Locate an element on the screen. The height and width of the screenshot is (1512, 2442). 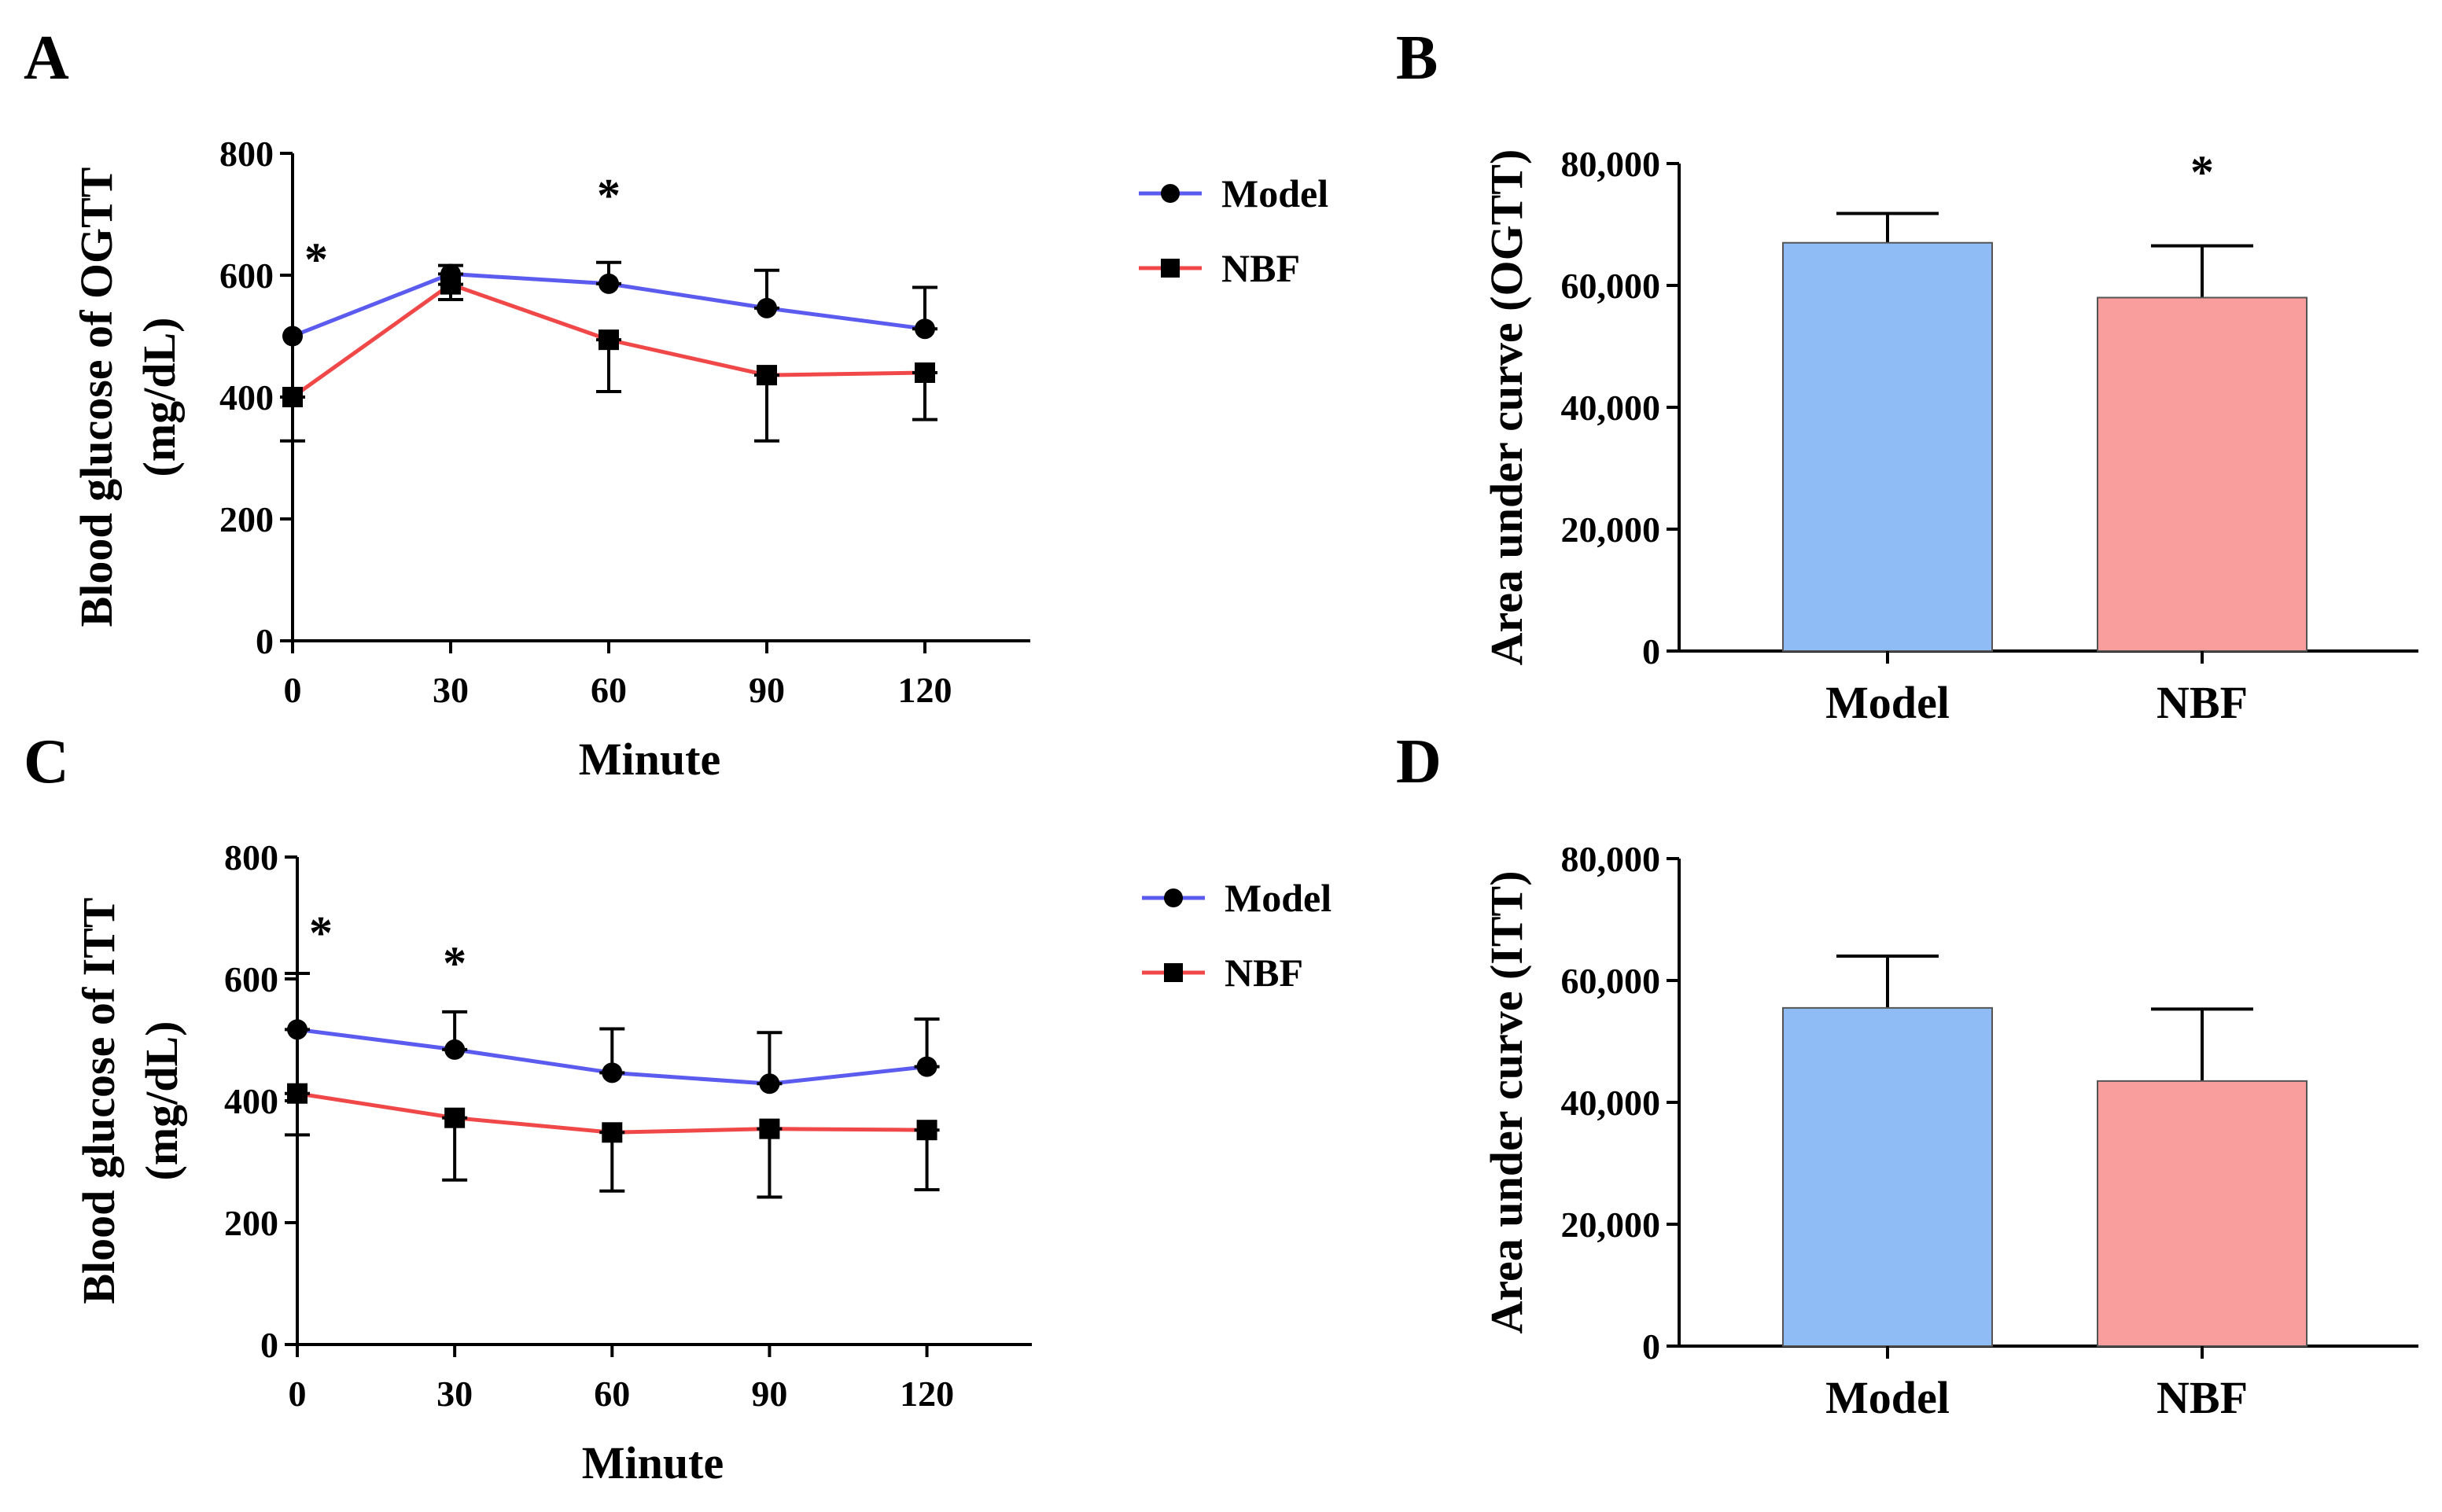
y-axis-label: Area under curve (OGTT) is located at coordinates (1506, 407).